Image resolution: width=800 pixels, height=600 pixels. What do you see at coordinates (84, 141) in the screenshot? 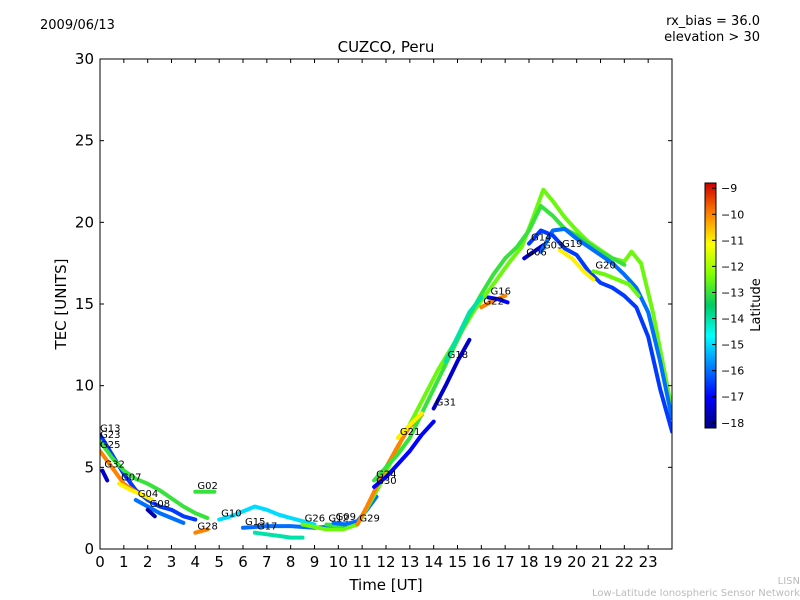
I see `y-tick-label: 25` at bounding box center [84, 141].